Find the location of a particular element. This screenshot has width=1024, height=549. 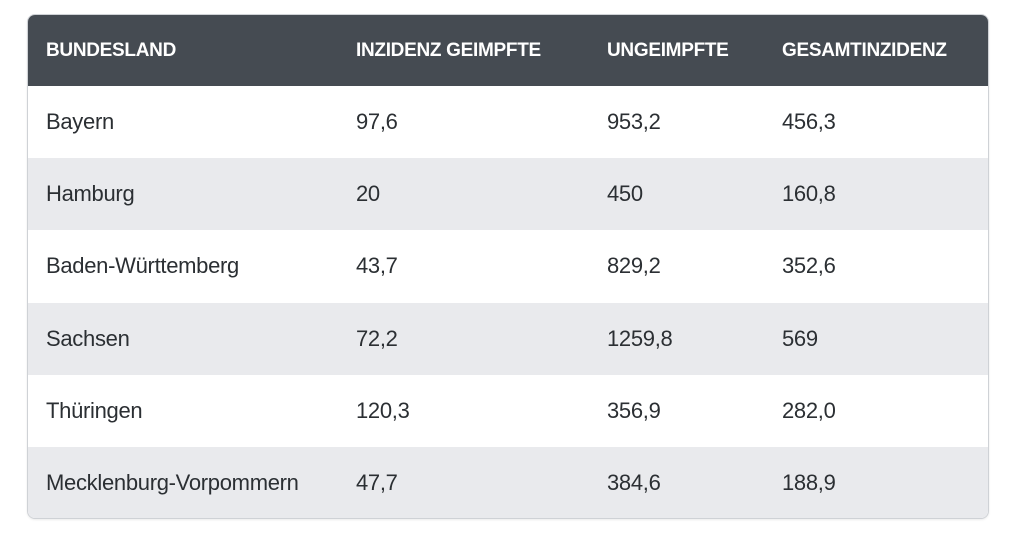

table-cell: 356,9 is located at coordinates (634, 410).